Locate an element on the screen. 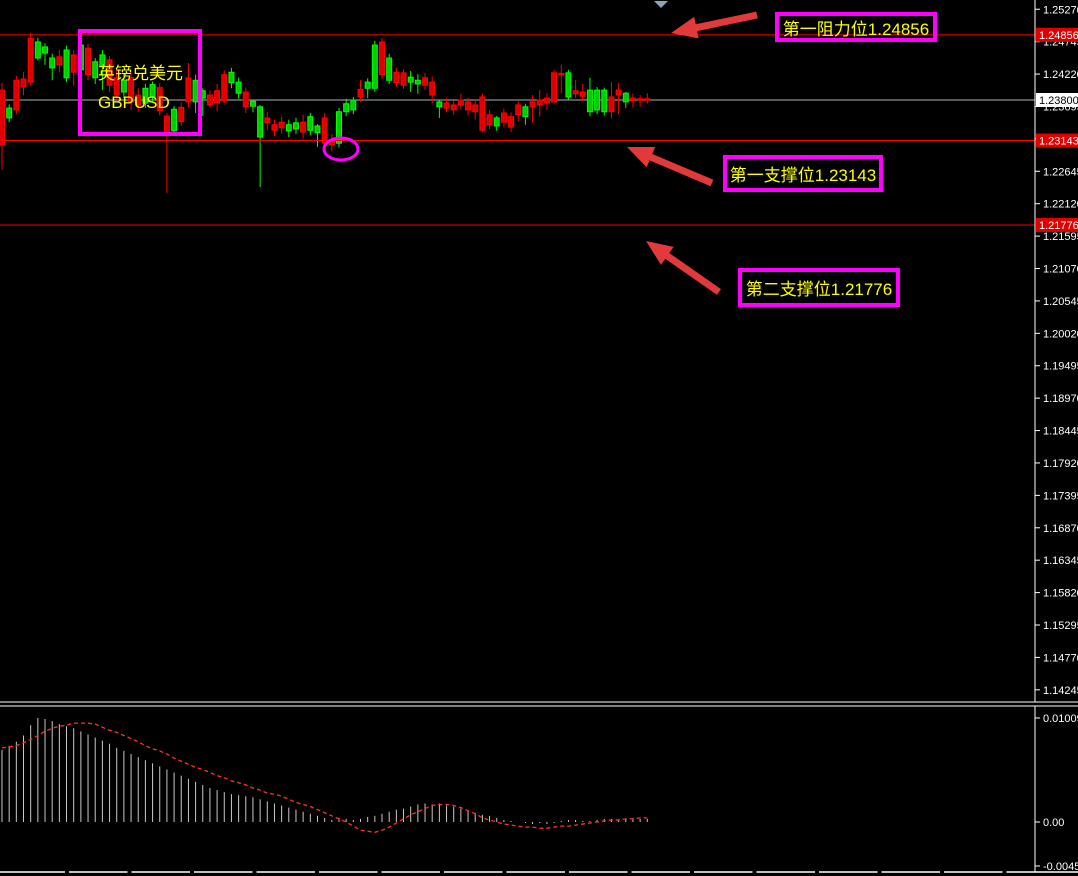 Image resolution: width=1078 pixels, height=876 pixels. support1-label: 第一支撑位1.23143 is located at coordinates (803, 175).